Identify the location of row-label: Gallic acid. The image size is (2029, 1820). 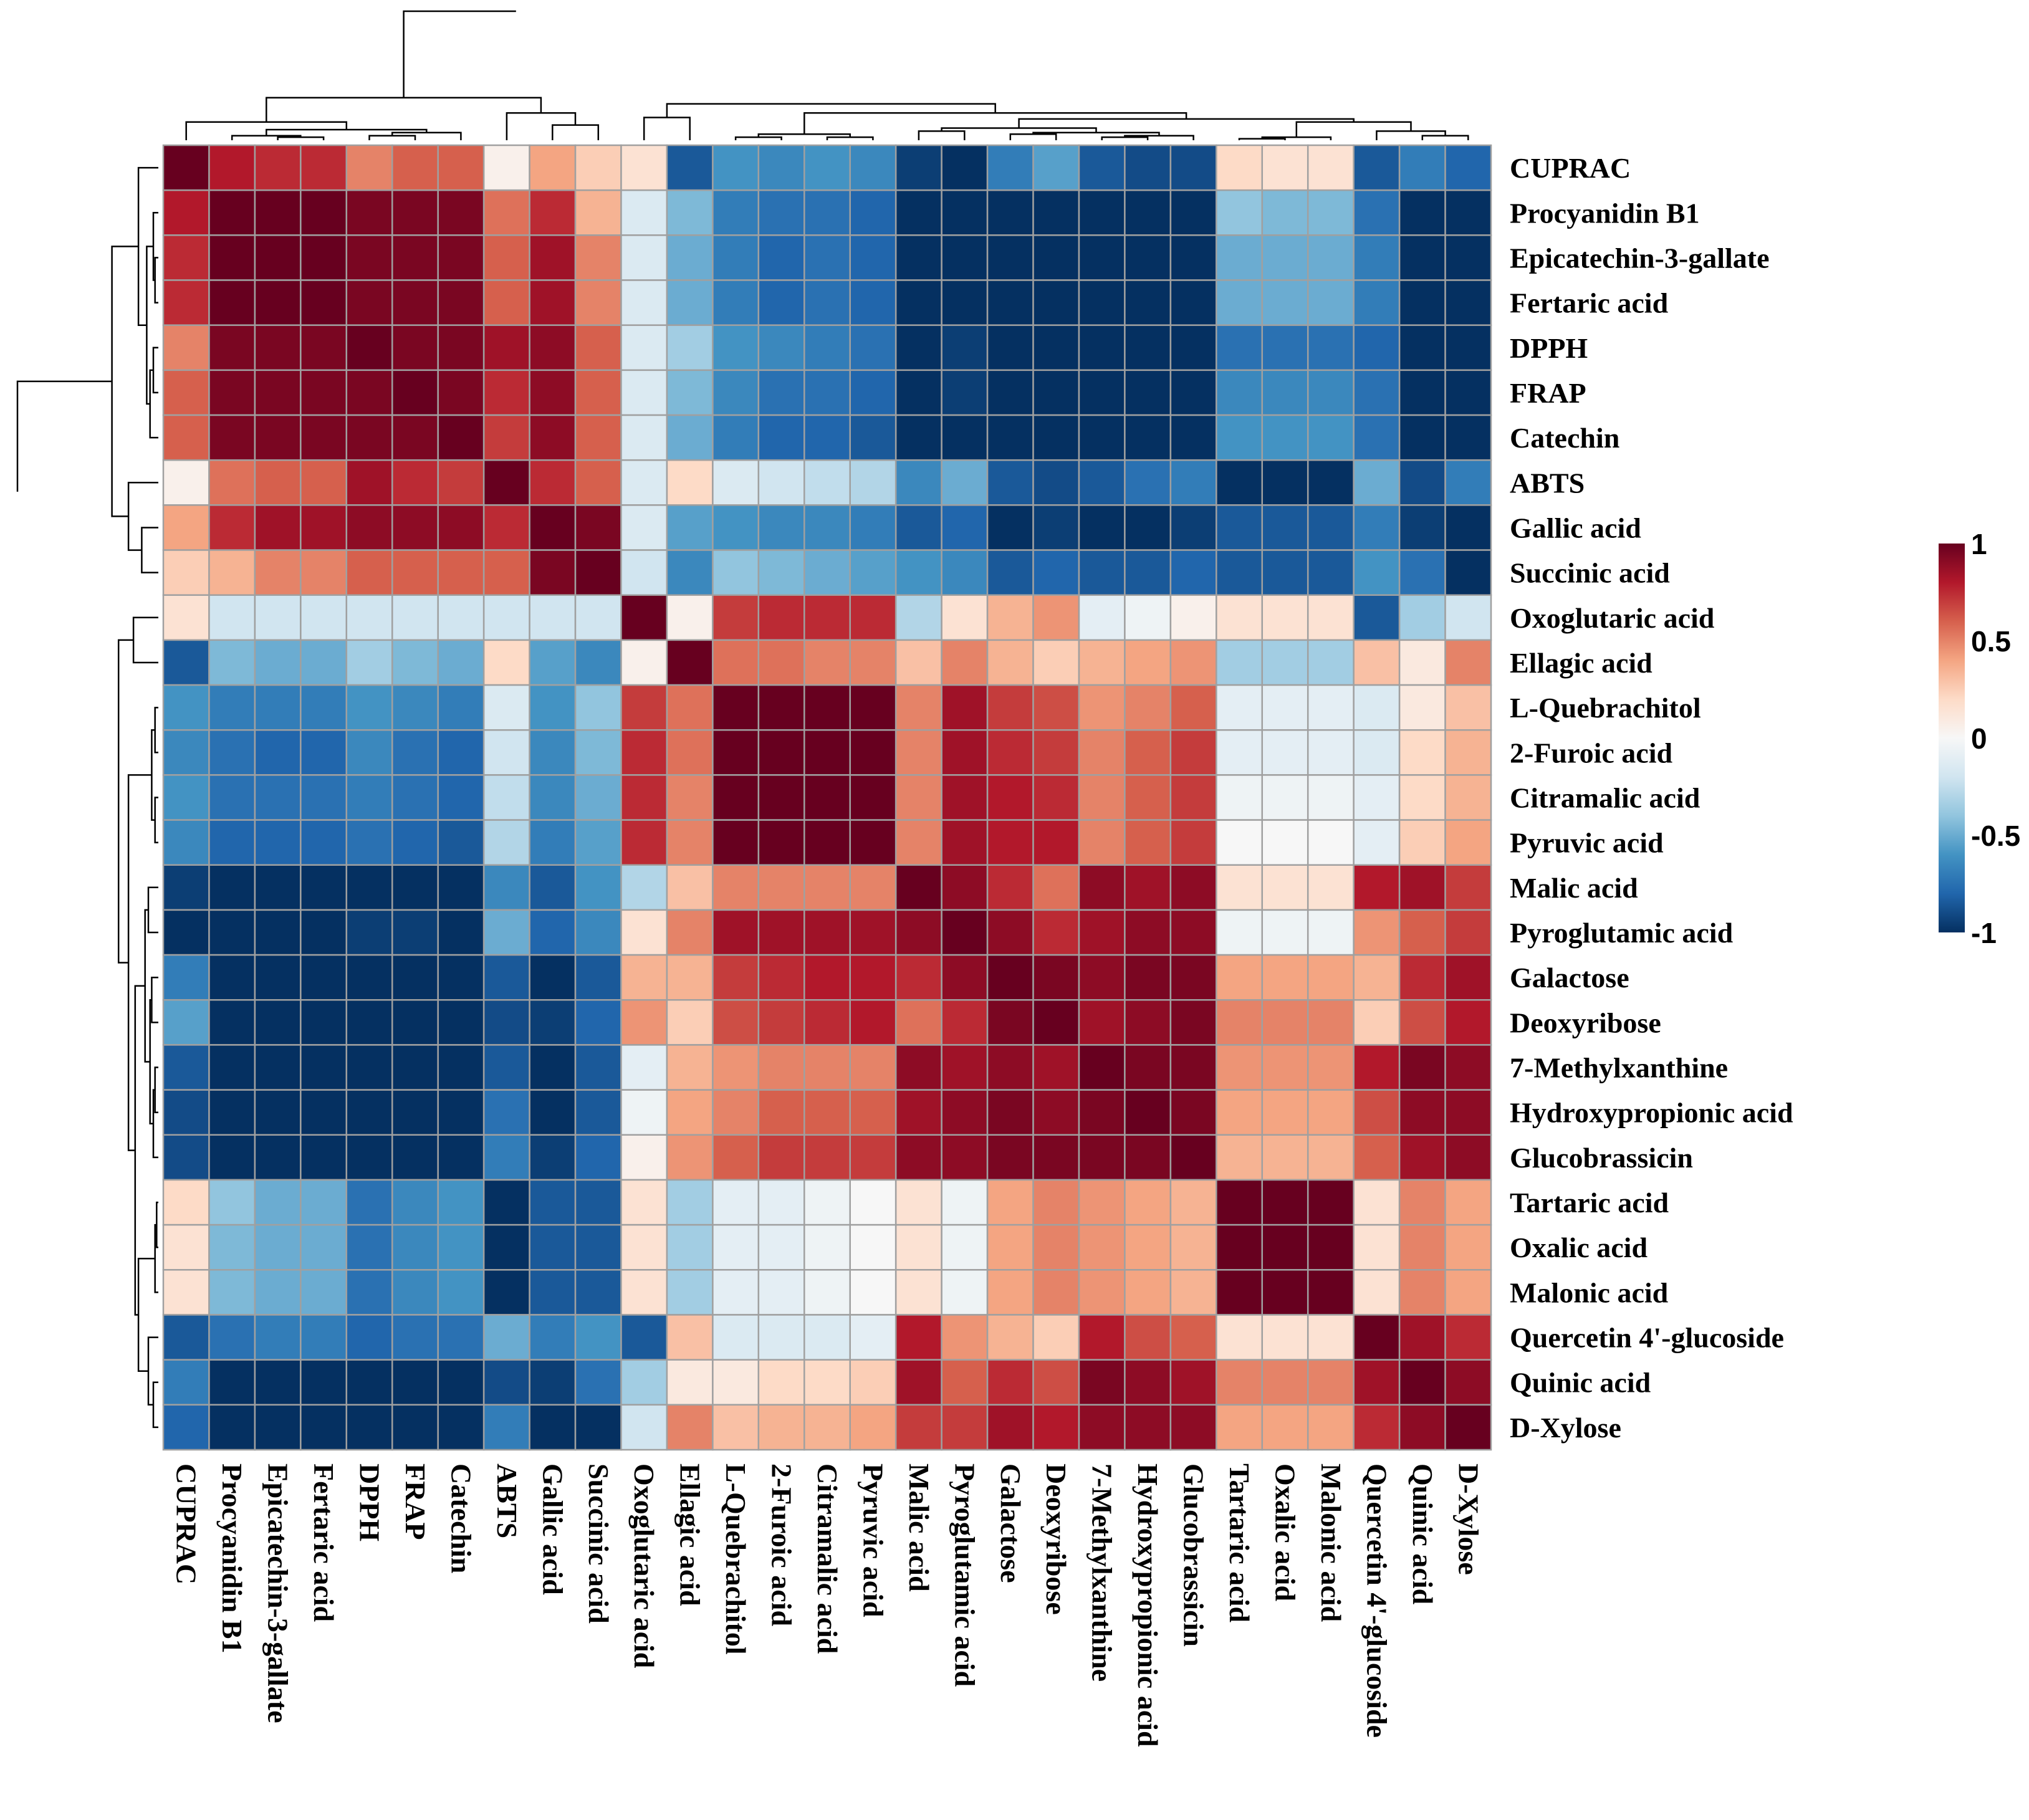
(1575, 528).